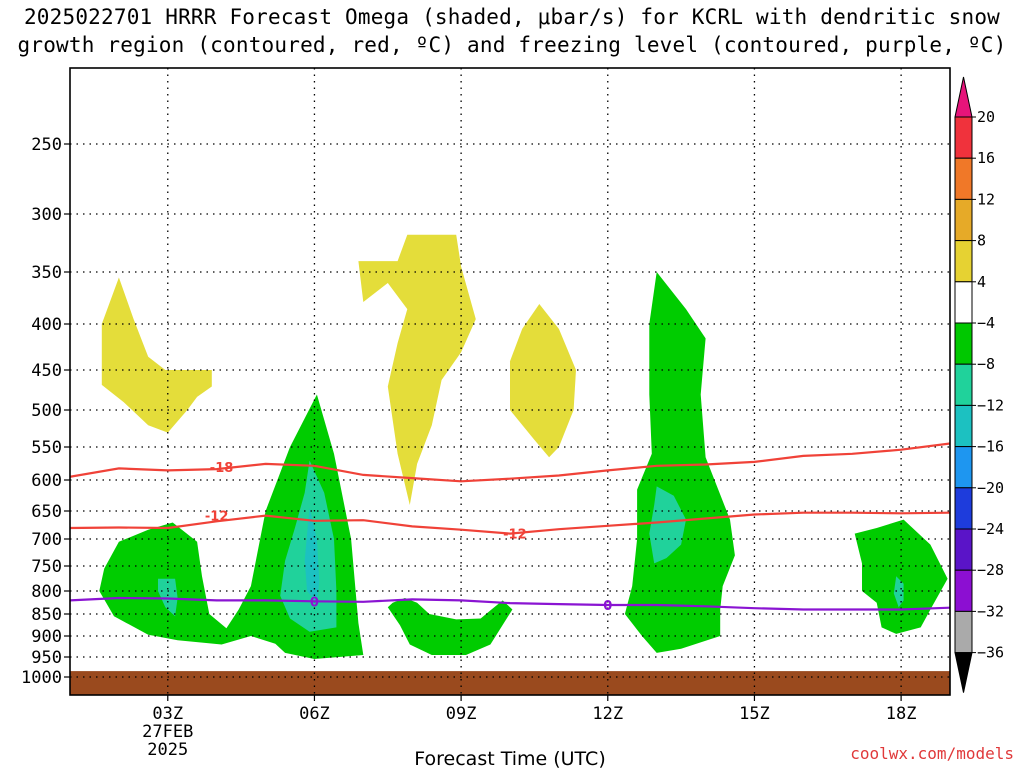  Describe the element at coordinates (46, 215) in the screenshot. I see `y-tick-label-300: 300` at that location.